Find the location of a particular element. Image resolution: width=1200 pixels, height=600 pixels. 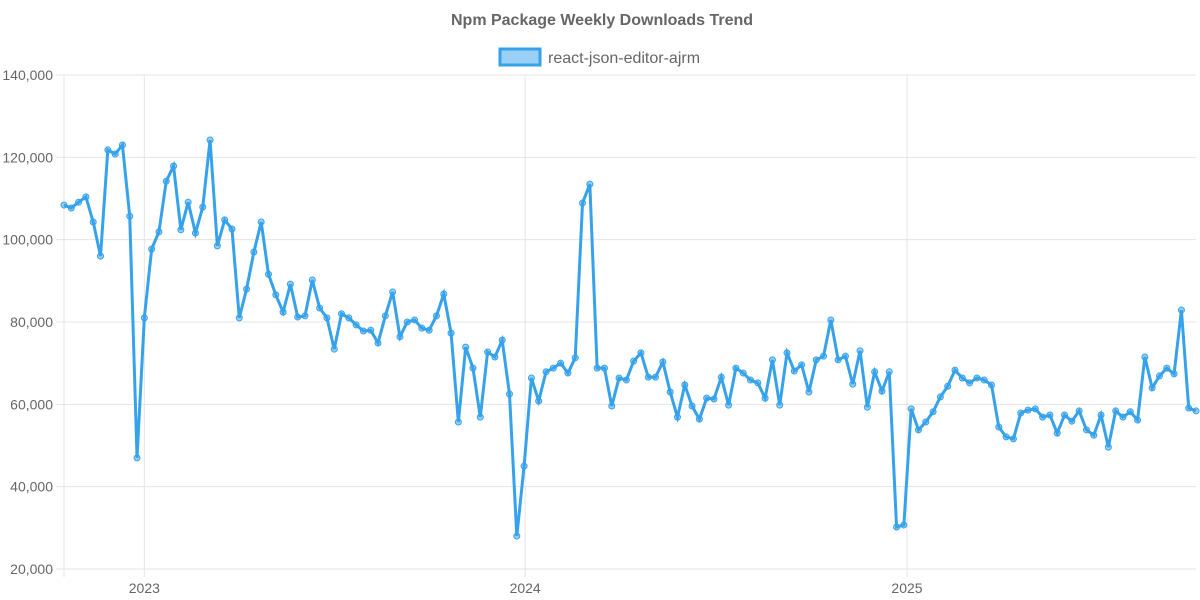

x-tick-label: 2024 is located at coordinates (525, 588).